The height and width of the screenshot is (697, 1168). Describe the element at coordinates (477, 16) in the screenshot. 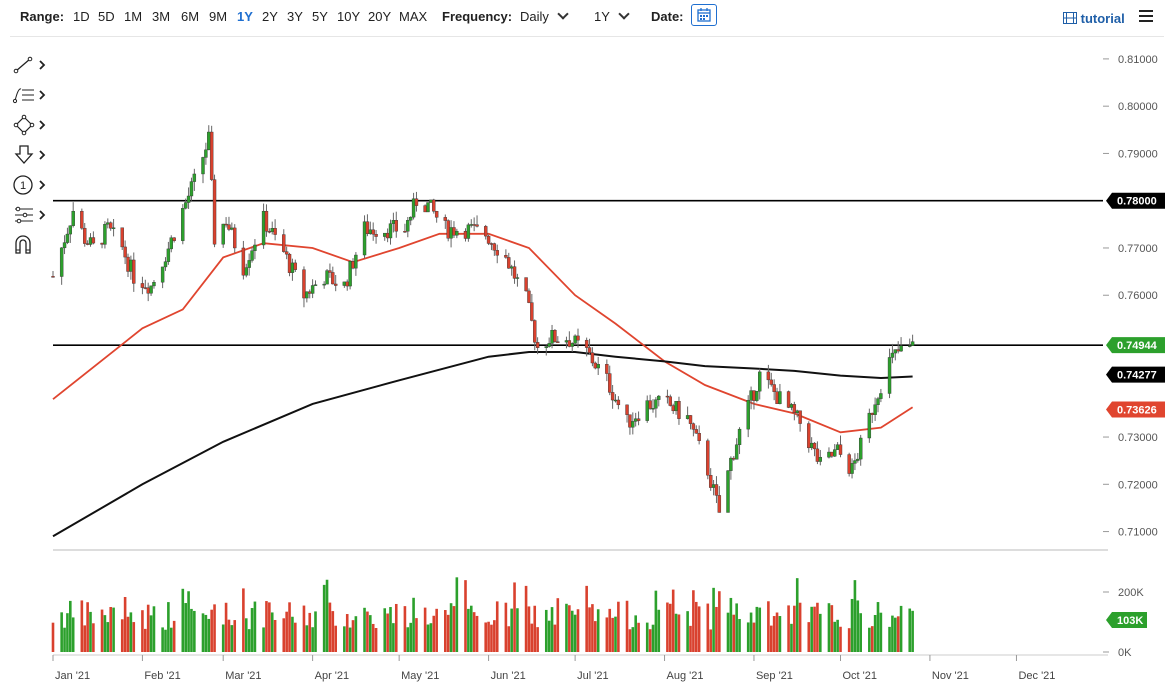

I see `frequency-label: Frequency:` at that location.